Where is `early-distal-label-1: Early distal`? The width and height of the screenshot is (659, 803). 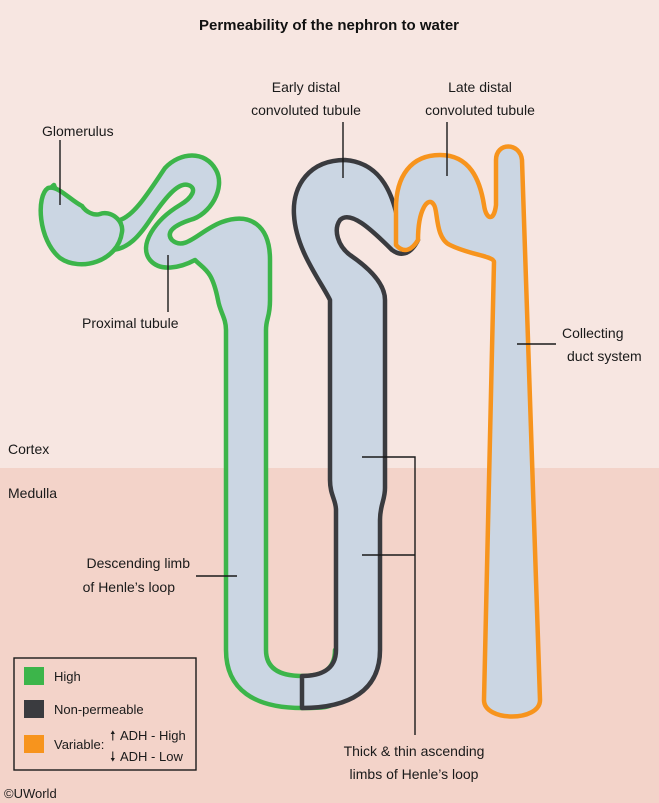
early-distal-label-1: Early distal is located at coordinates (306, 87).